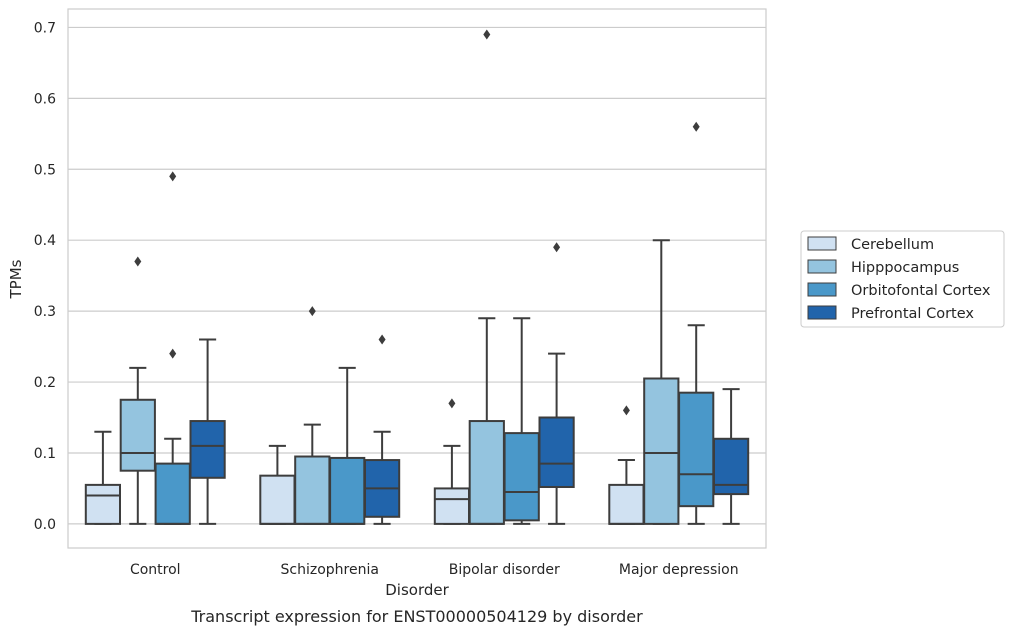 The image size is (1014, 634). Describe the element at coordinates (892, 245) in the screenshot. I see `legend-label: Cerebellum` at that location.